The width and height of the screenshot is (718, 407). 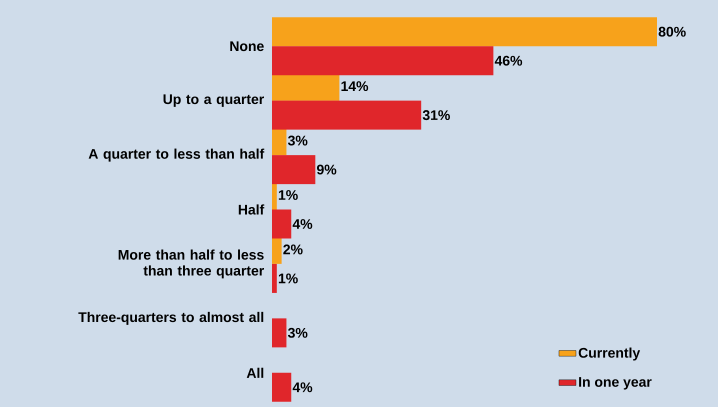 What do you see at coordinates (247, 46) in the screenshot?
I see `y-tick-label: None` at bounding box center [247, 46].